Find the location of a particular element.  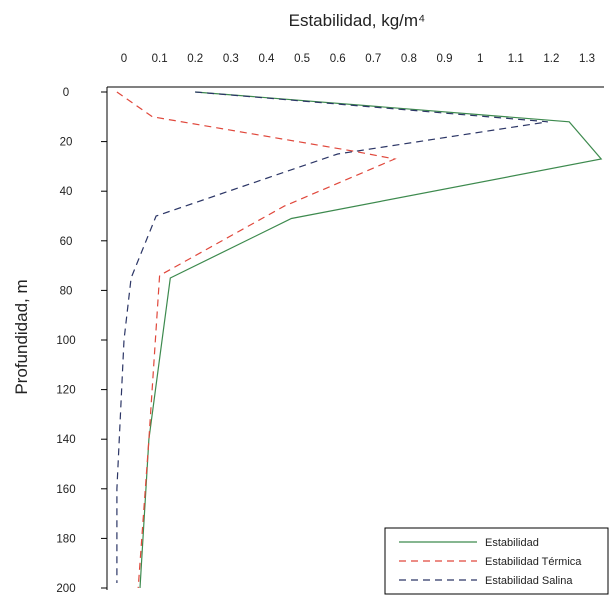

x-tick-label: 0.1 is located at coordinates (160, 59).